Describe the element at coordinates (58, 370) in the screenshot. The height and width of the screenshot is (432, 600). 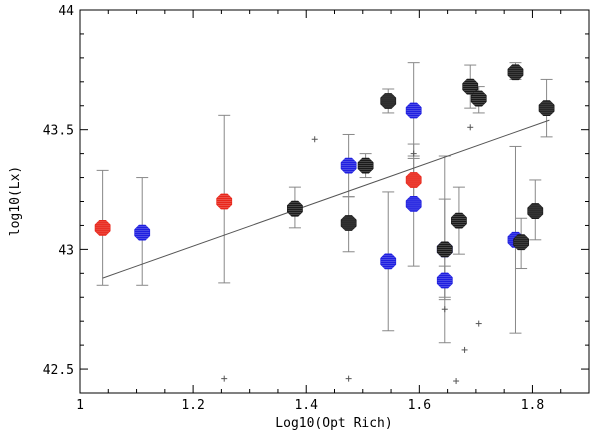
I see `y-tick-label: 42.5` at that location.